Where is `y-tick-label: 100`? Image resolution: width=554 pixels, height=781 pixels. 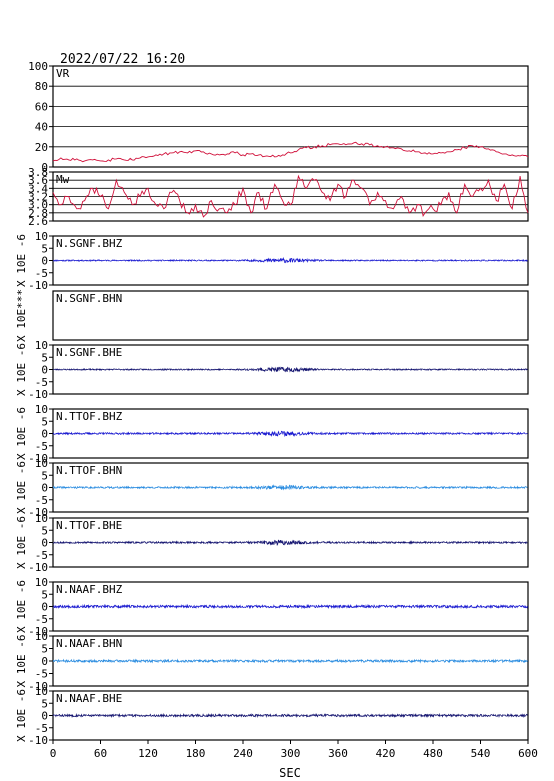
y-tick-label: 100 is located at coordinates (38, 66).